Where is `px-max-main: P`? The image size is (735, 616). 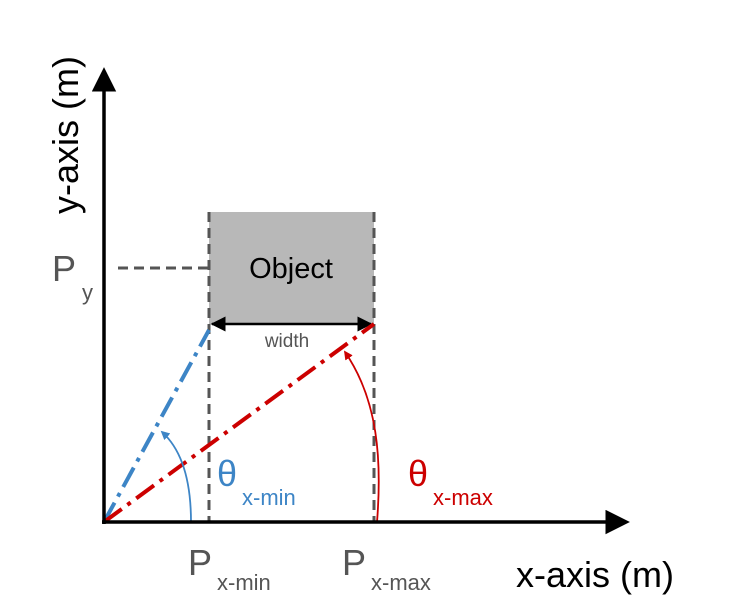
px-max-main: P is located at coordinates (354, 562).